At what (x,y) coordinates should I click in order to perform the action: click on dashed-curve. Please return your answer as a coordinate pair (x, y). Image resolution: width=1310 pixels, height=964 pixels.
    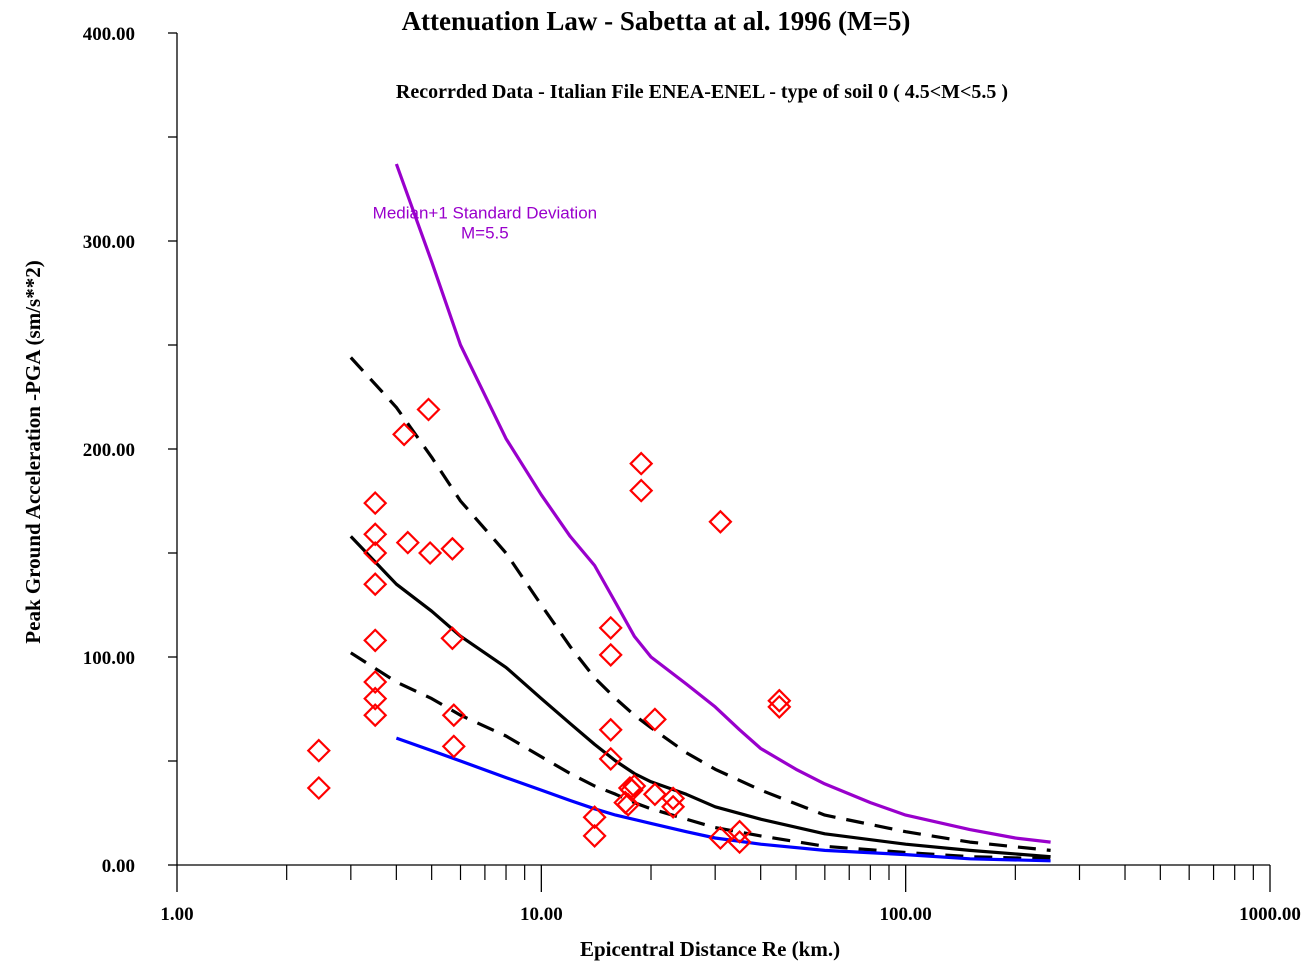
    Looking at the image, I should click on (700, 756).